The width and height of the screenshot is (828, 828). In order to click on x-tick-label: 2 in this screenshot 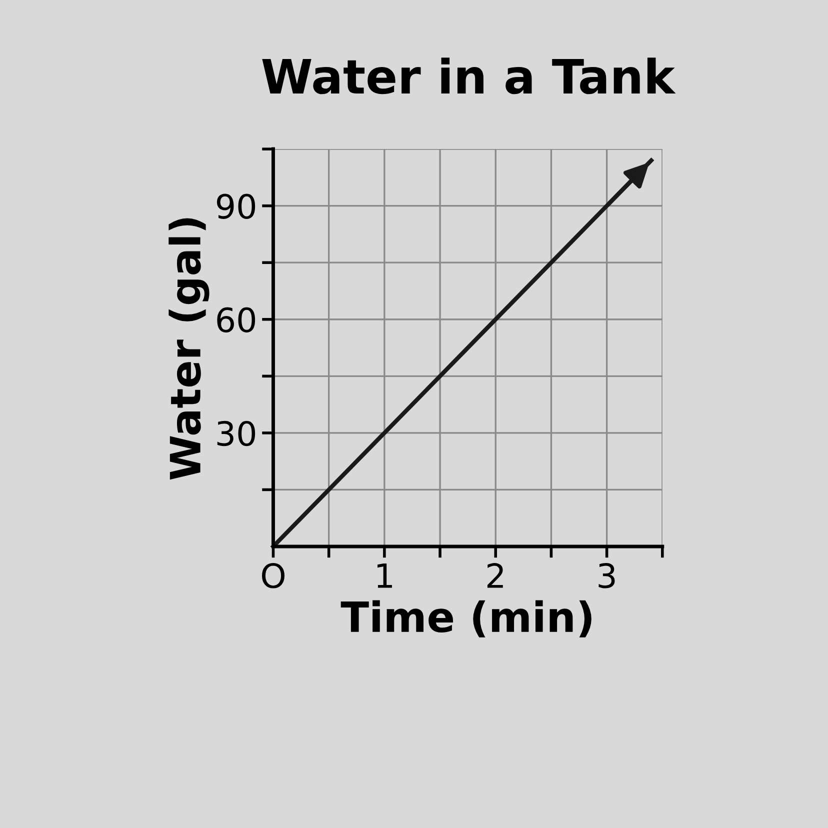, I will do `click(495, 575)`.